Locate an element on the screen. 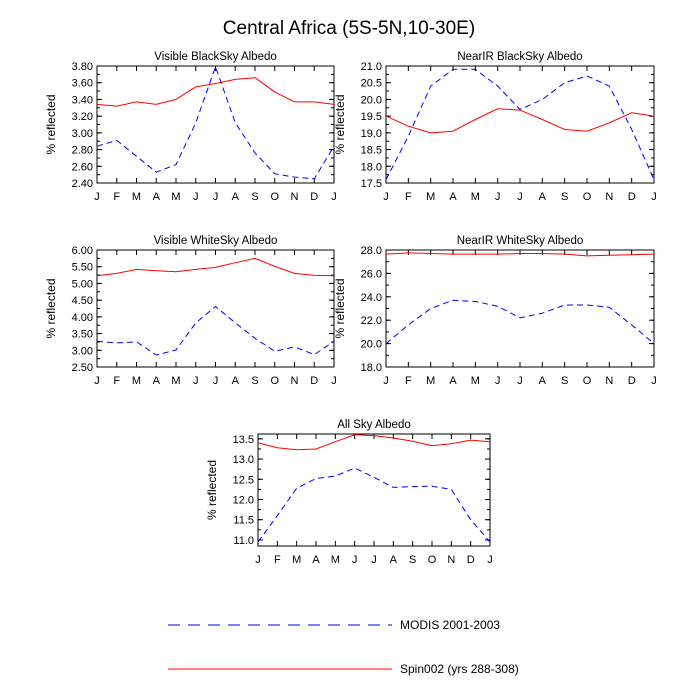  figure-title: Central Africa (5S-5N,10-30E) is located at coordinates (349, 28).